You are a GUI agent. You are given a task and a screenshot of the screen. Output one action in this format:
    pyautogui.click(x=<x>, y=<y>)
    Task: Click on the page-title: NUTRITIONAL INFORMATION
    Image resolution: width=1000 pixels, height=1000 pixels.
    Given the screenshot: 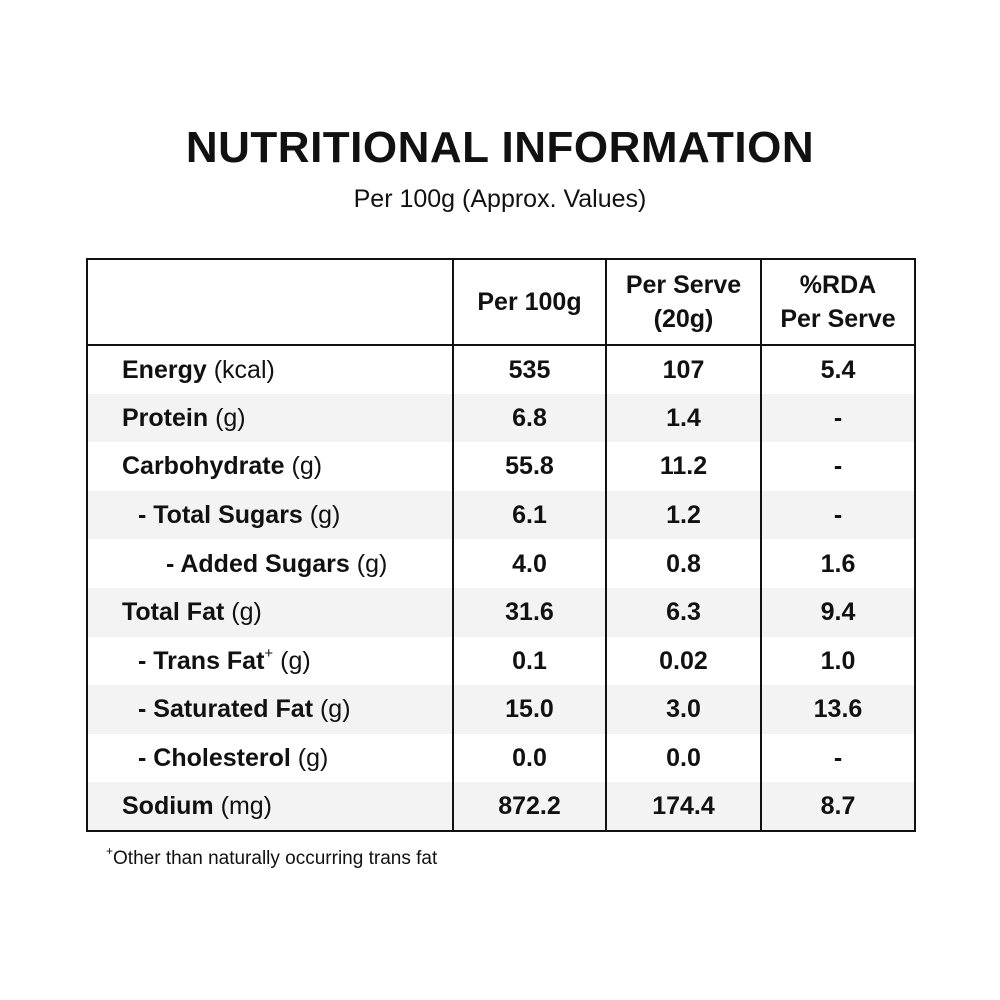 What is the action you would take?
    pyautogui.click(x=500, y=147)
    